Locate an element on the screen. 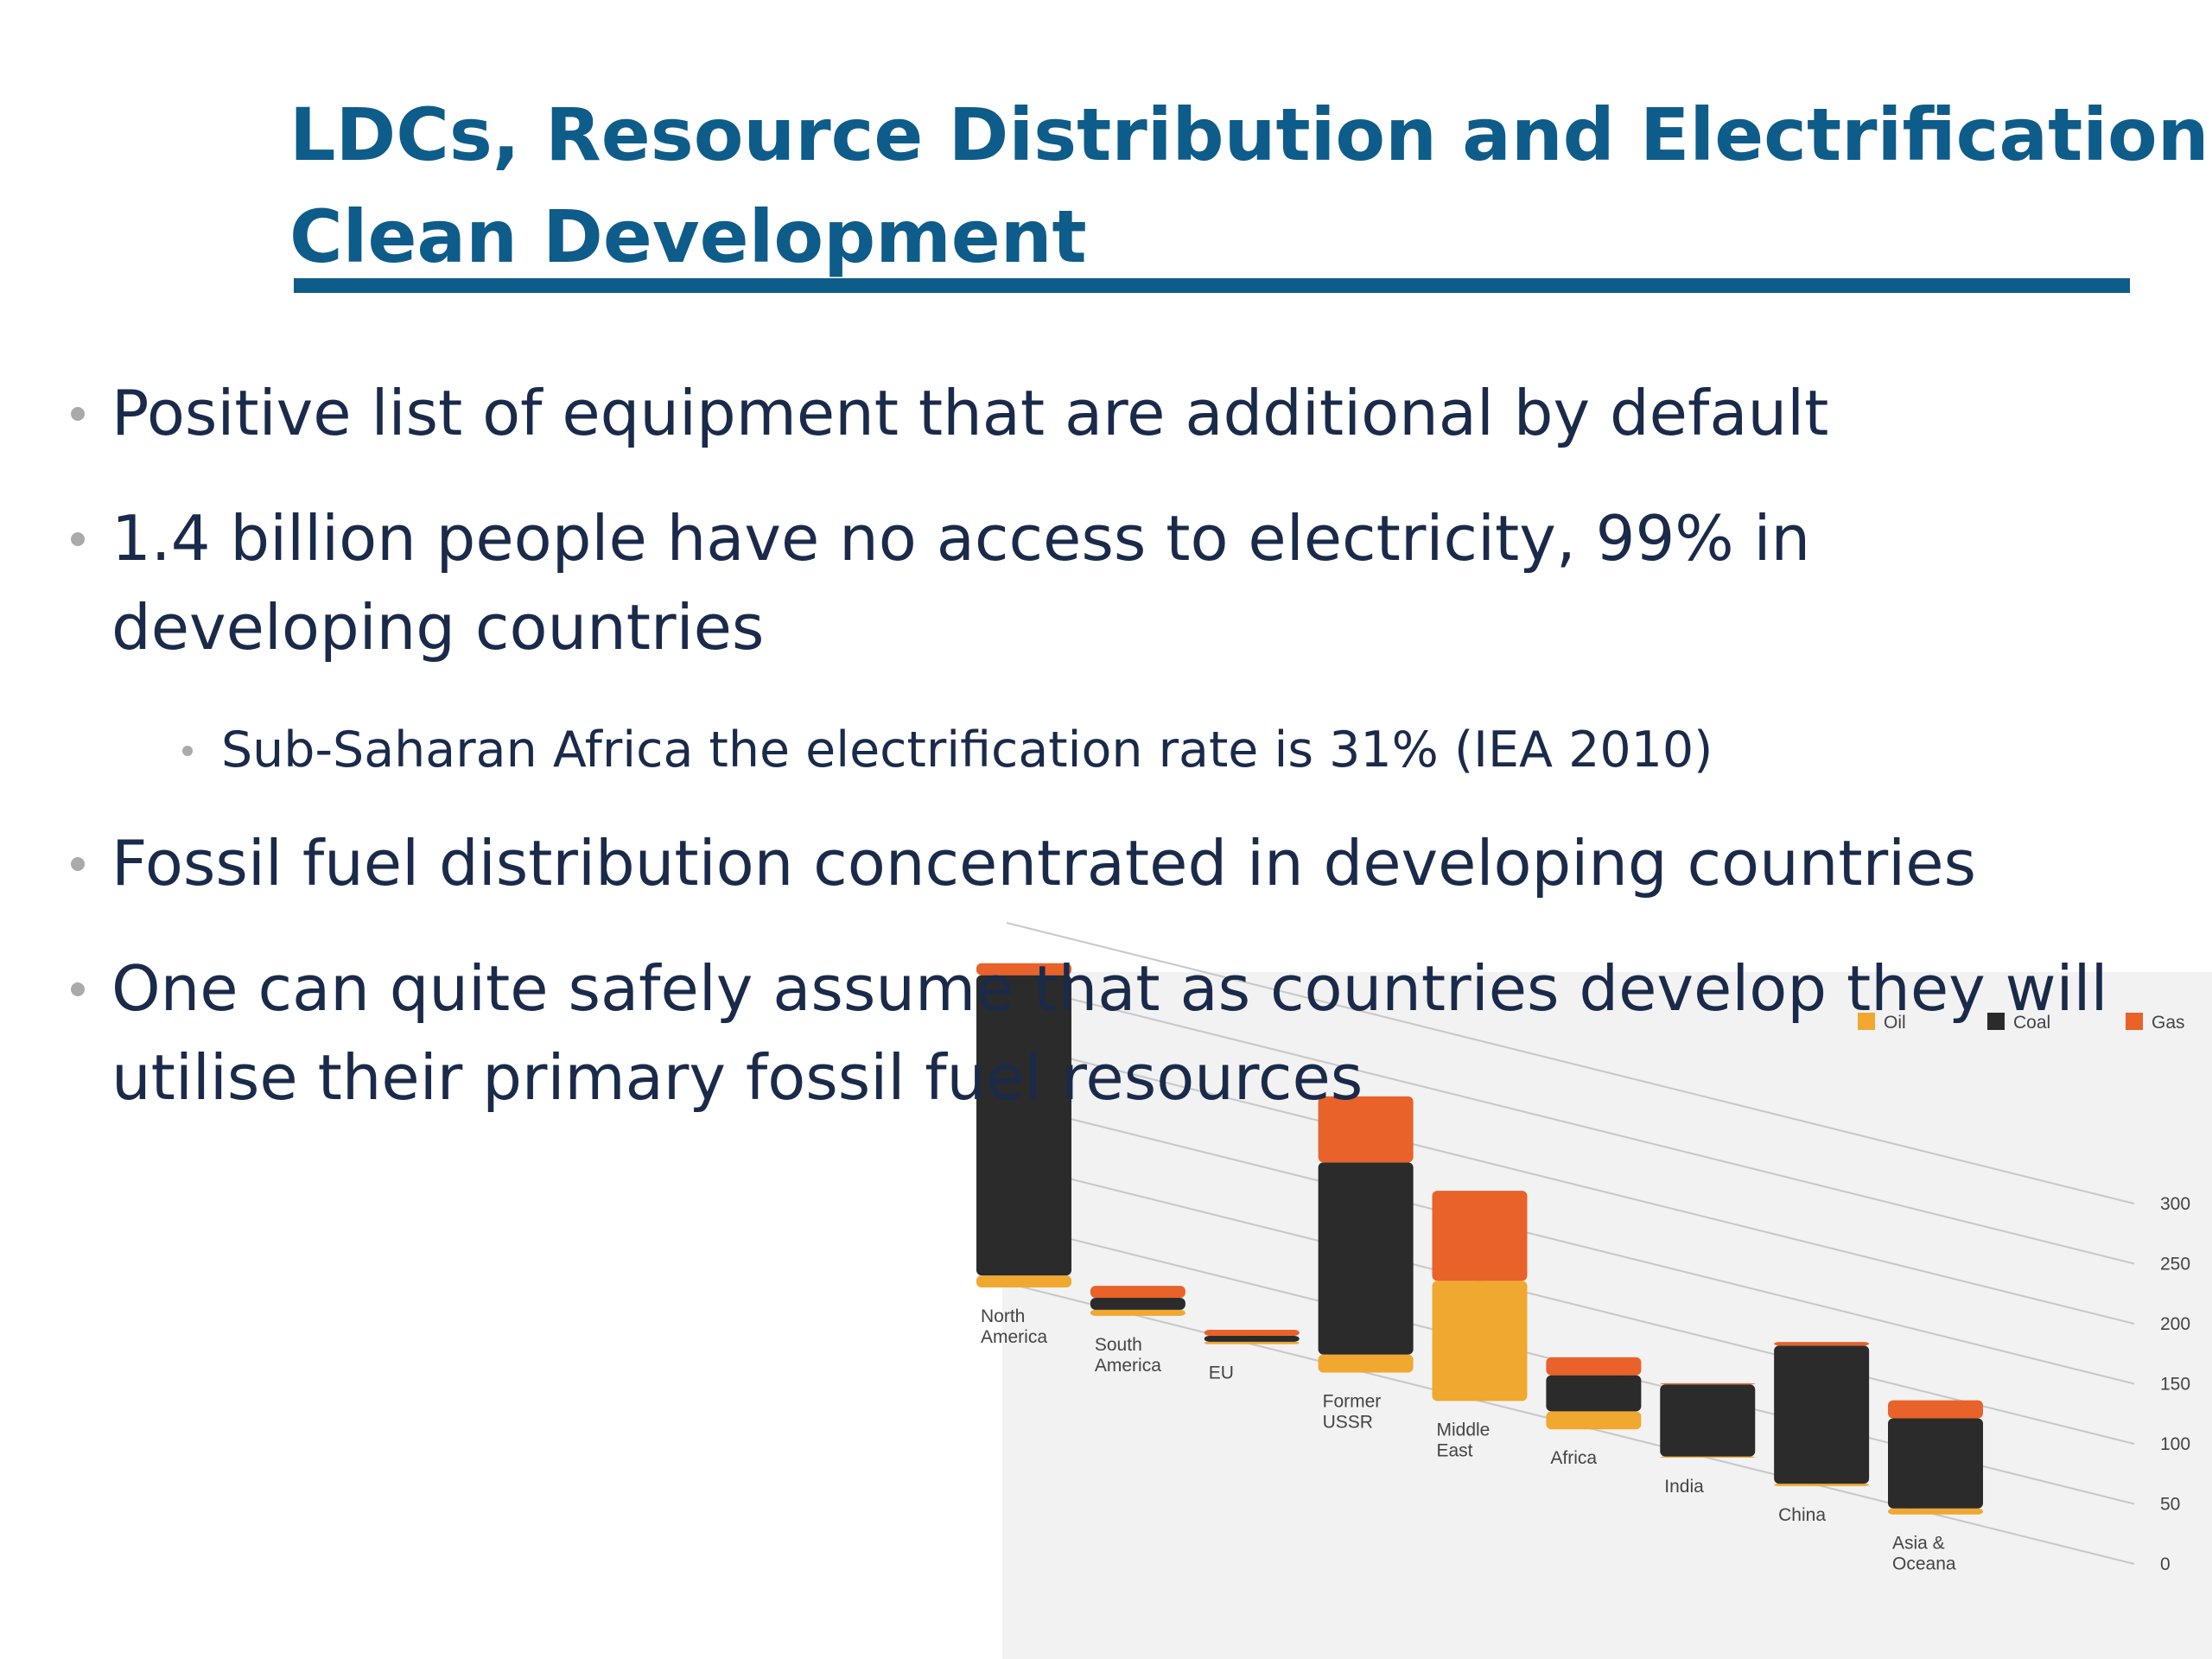  category-label: China is located at coordinates (1802, 1515).